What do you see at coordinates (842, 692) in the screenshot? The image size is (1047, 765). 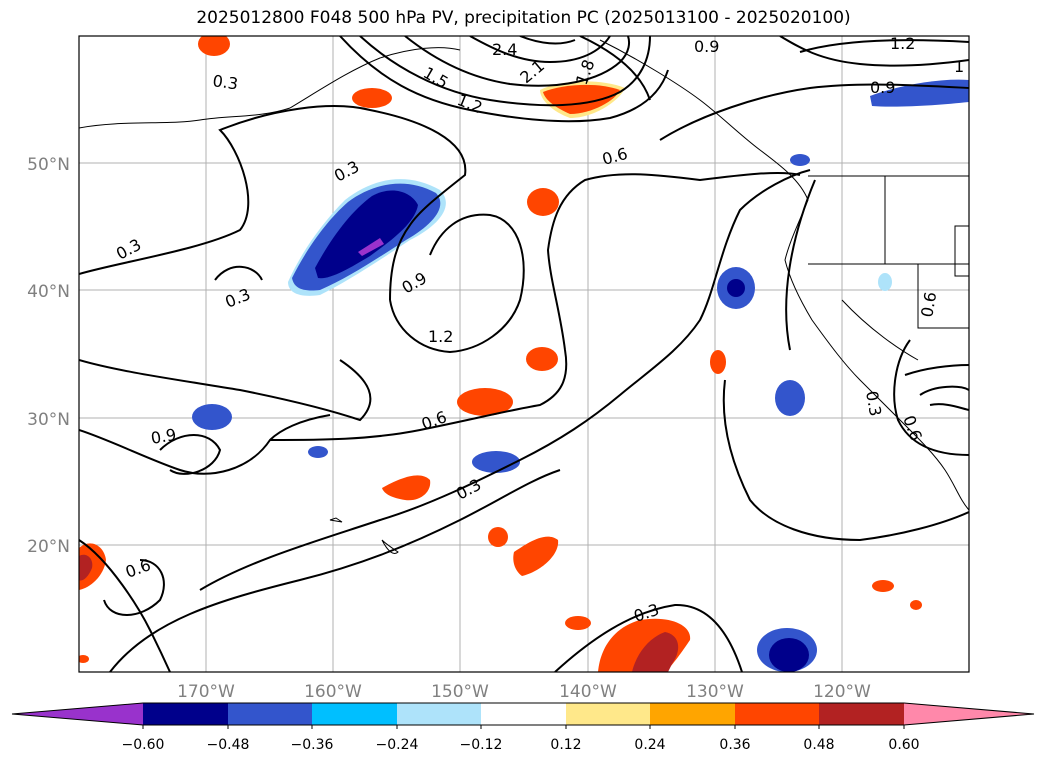 I see `lon-label: 120°W` at bounding box center [842, 692].